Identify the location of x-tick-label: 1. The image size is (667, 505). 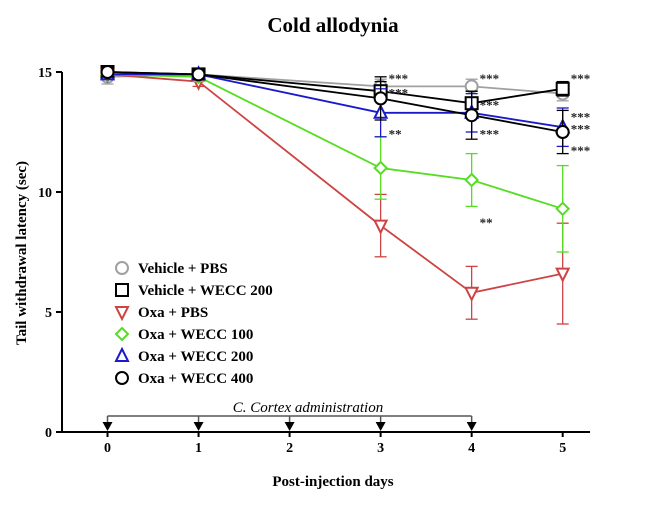
(198, 448).